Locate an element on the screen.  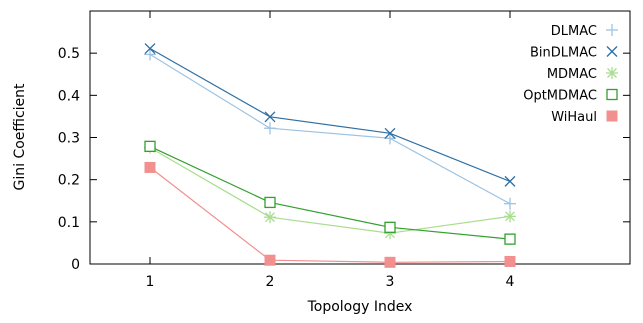
legend: DLMAC BinDLMAC MDMAC OptMDMAC WiHaul is located at coordinates (570, 74).